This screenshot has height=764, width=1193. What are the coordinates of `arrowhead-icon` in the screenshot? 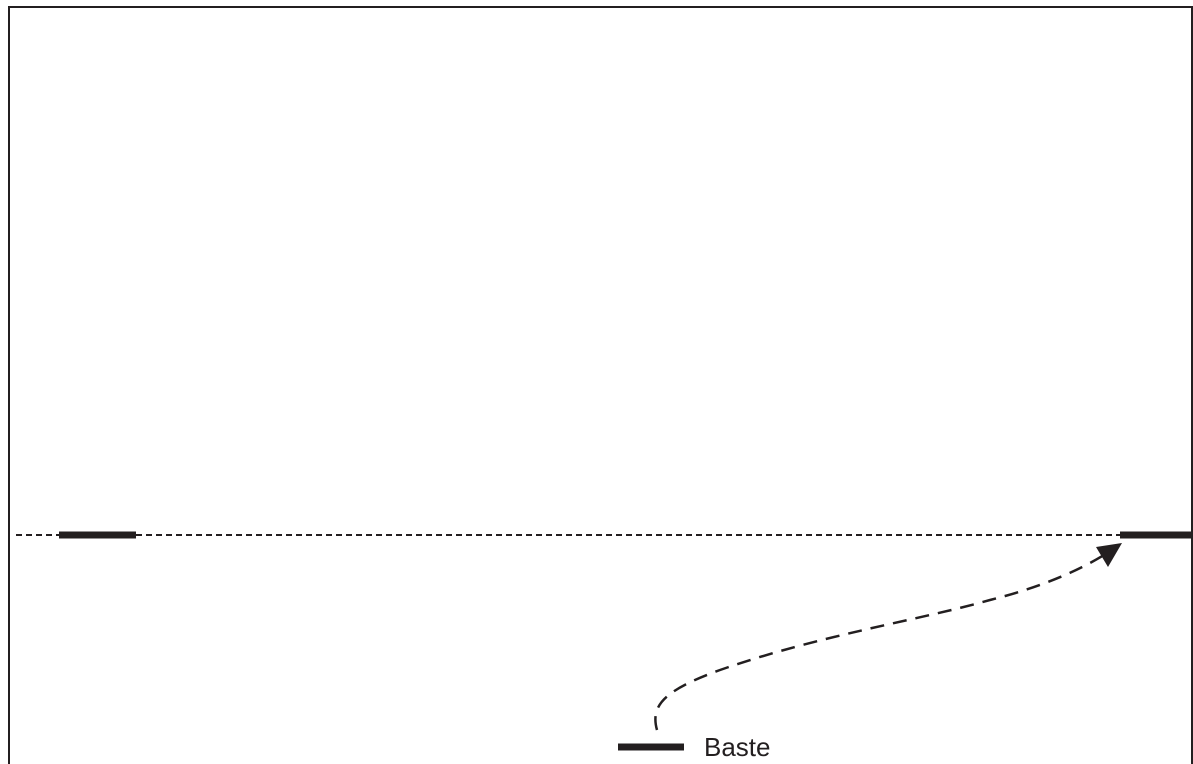 It's located at (1109, 555).